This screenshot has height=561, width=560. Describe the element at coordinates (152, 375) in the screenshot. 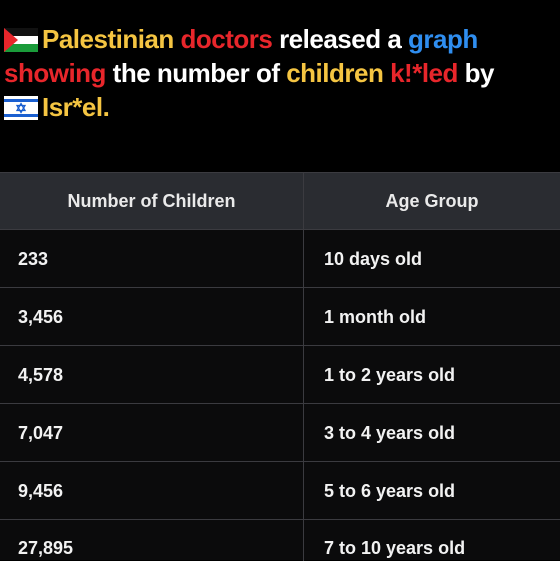

I see `cell-count: 4,578` at that location.